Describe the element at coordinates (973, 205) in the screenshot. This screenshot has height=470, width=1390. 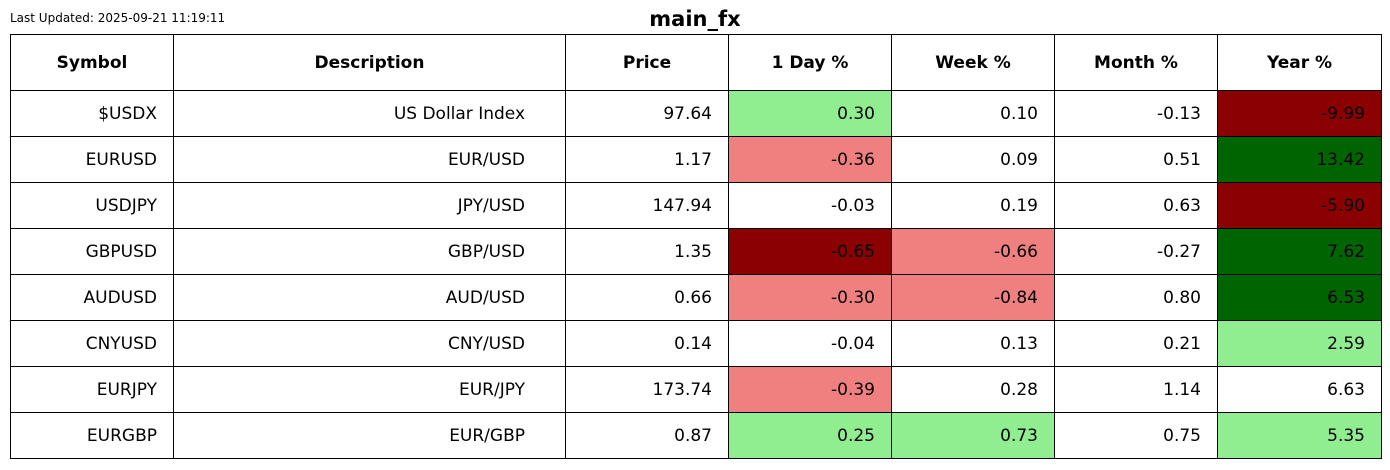
I see `week-pct-cell: 0.19` at that location.